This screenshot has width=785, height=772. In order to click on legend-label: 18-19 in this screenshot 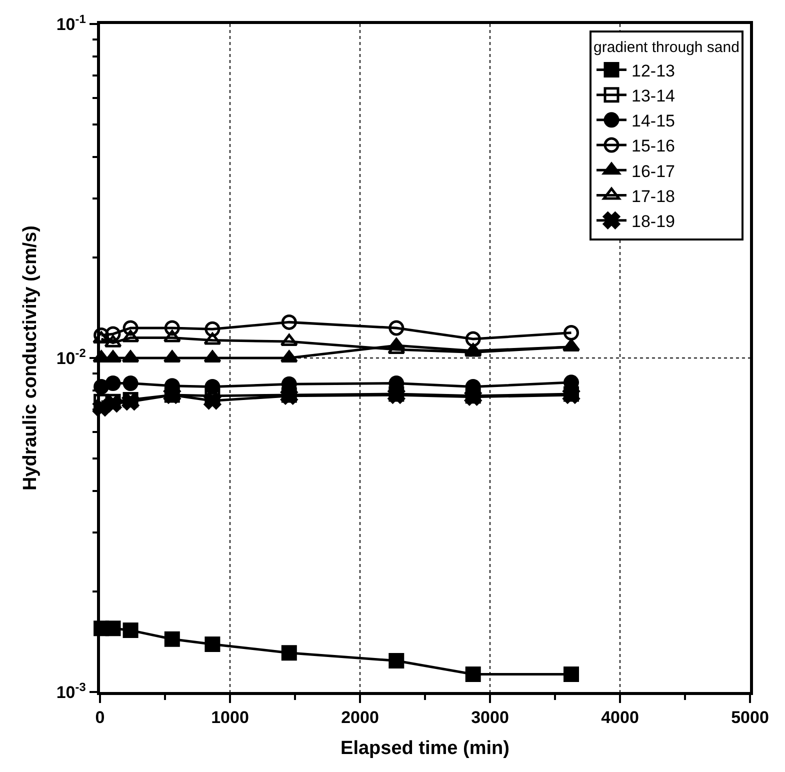, I will do `click(653, 221)`.